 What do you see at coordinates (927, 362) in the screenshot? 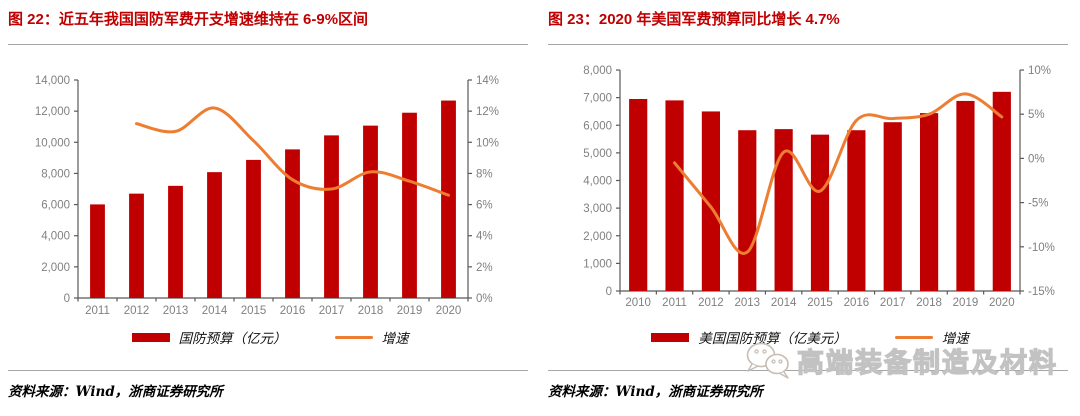
I see `watermark-text: 高端装备制造及材料` at bounding box center [927, 362].